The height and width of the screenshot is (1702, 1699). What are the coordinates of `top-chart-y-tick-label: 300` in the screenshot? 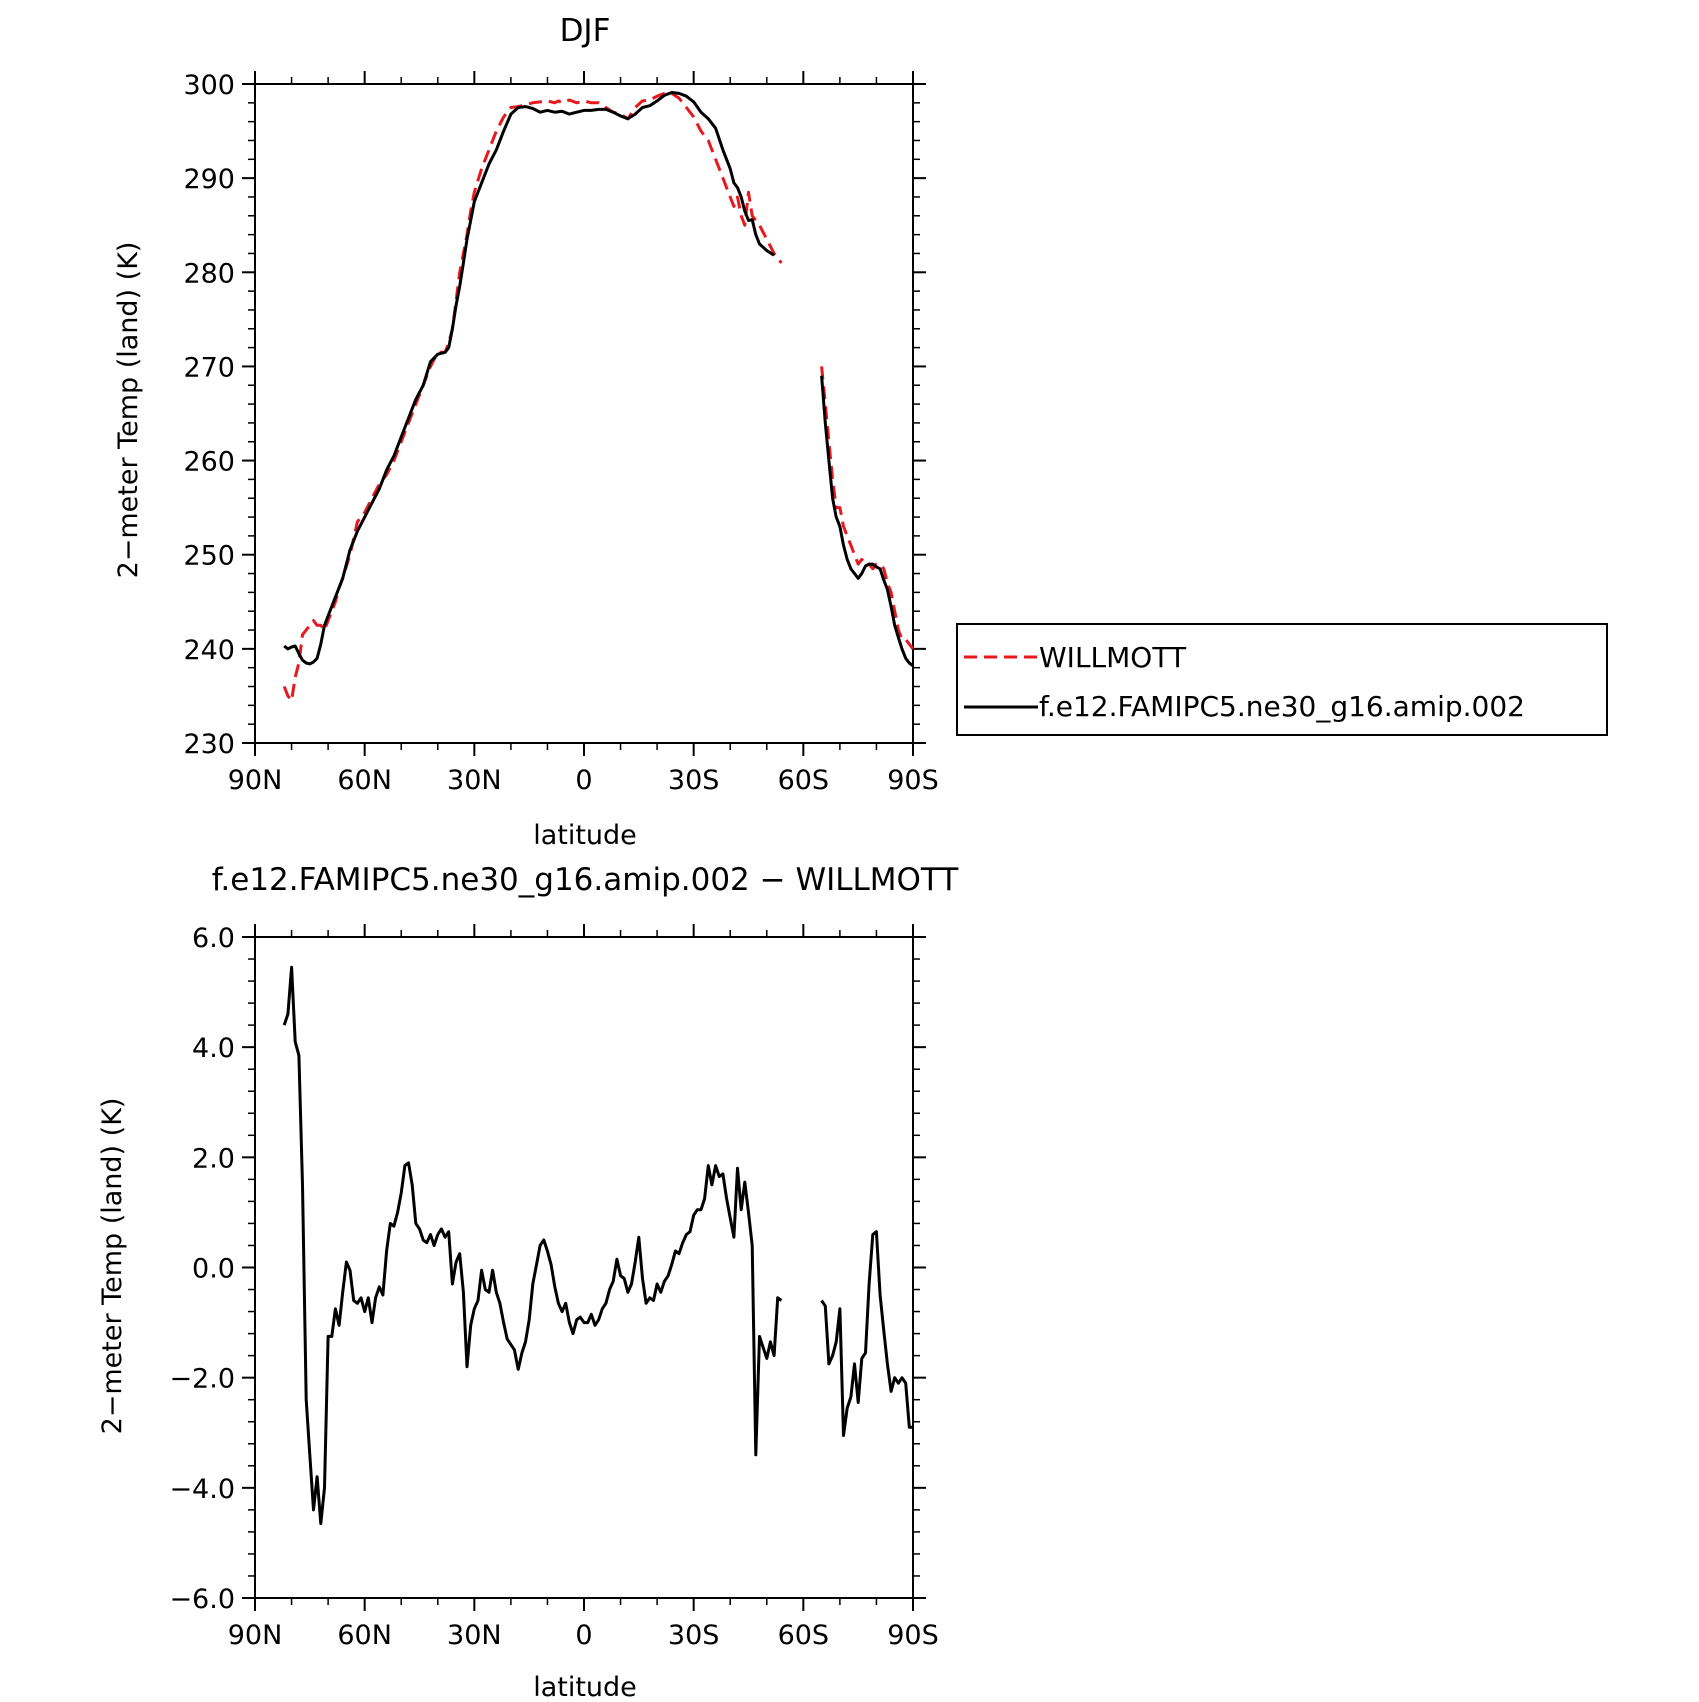 It's located at (209, 85).